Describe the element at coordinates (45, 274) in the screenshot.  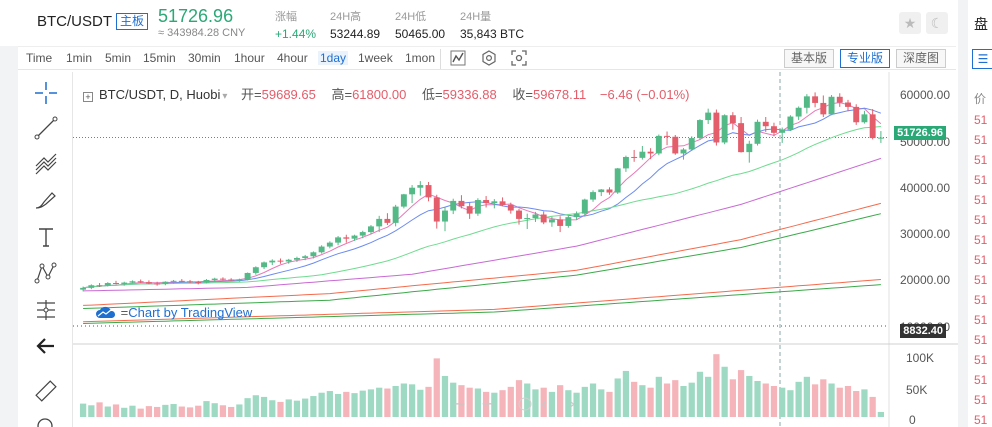
I see `pattern-icon` at that location.